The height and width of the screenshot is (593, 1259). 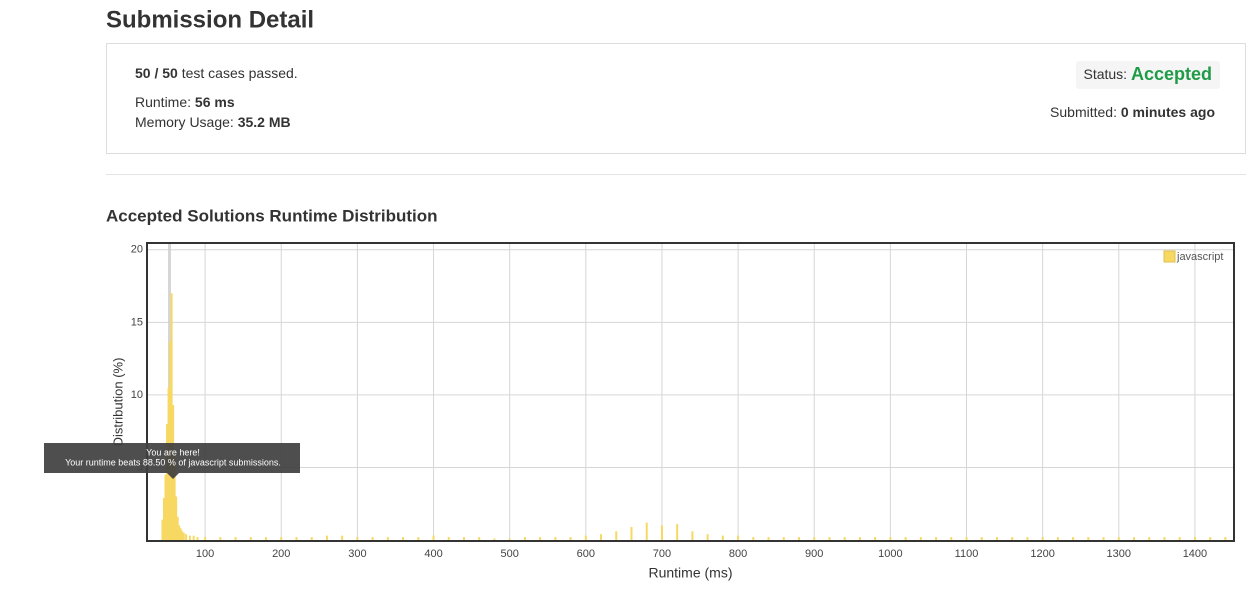 I want to click on y-tick-label: 20, so click(x=137, y=250).